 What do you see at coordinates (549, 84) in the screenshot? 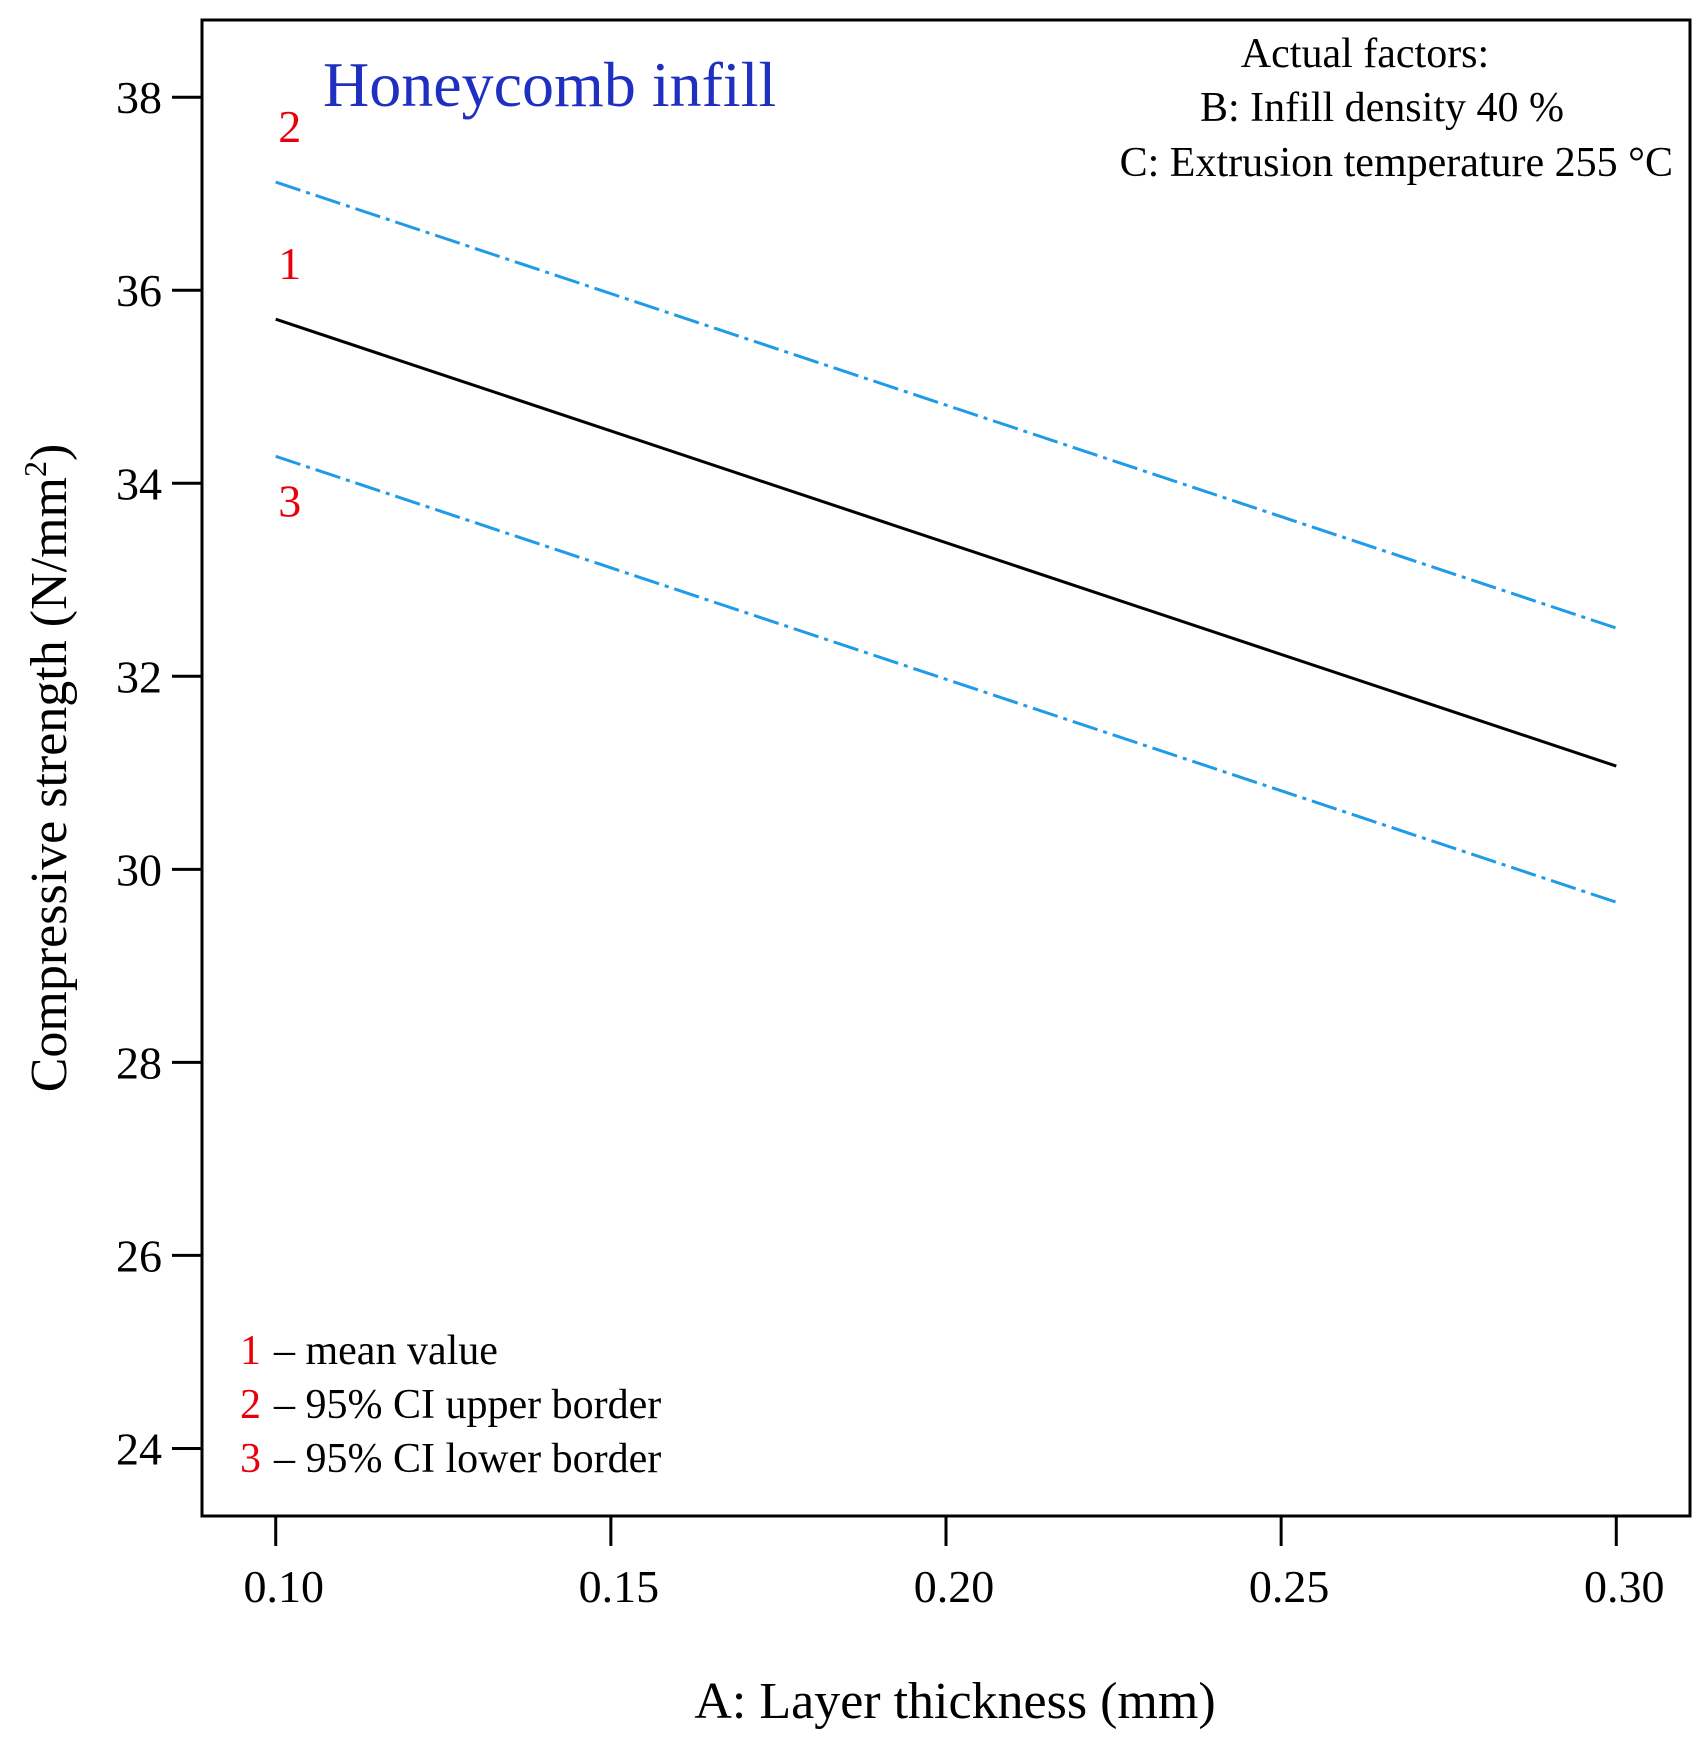
I see `chart-title: Honeycomb infill` at bounding box center [549, 84].